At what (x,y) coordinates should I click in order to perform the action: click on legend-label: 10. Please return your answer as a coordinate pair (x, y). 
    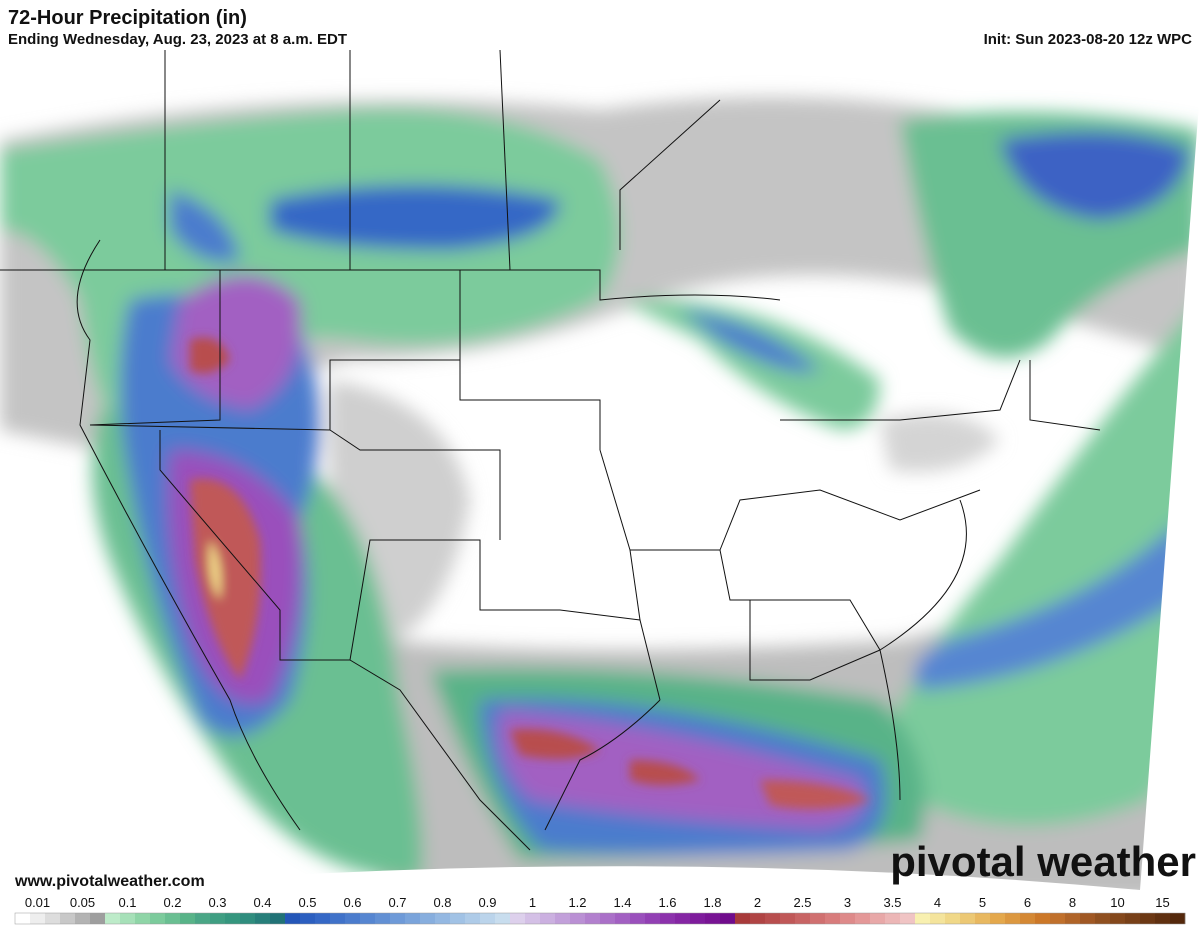
    Looking at the image, I should click on (1117, 902).